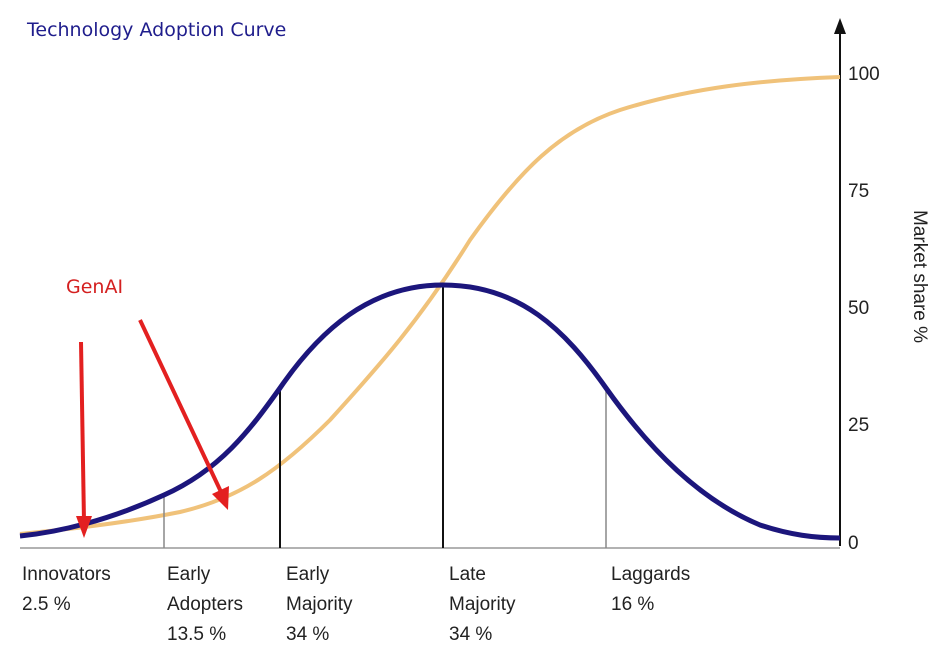  Describe the element at coordinates (82, 432) in the screenshot. I see `genai-arrow-innovators` at that location.